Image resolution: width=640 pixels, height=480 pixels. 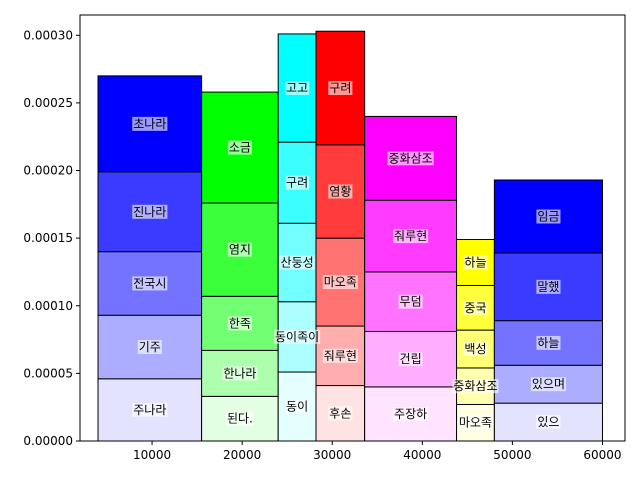 I want to click on segment-label-text: 건립, so click(x=411, y=359).